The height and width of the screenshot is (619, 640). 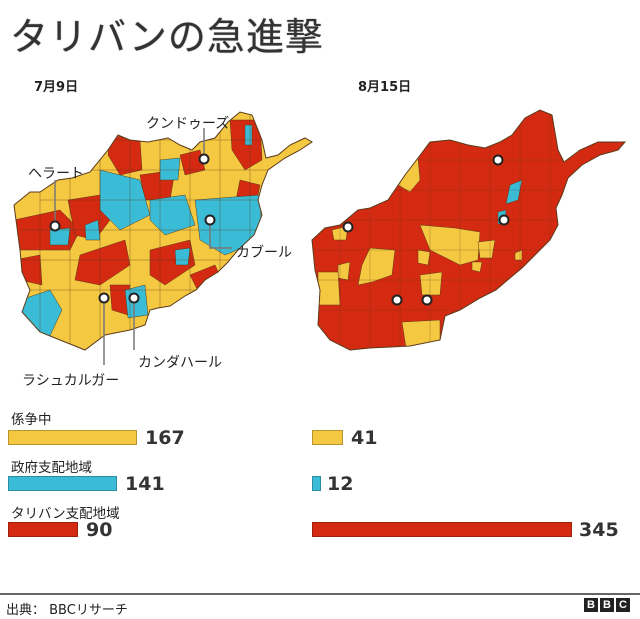 I want to click on value-aug15-contested: 41, so click(x=364, y=438).